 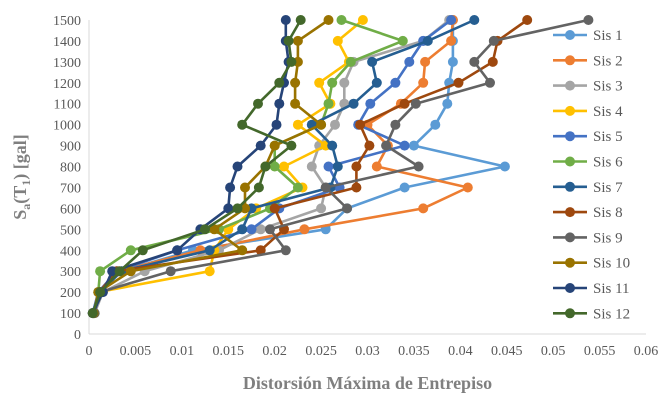 I want to click on x-tick-label: 0.05, so click(x=553, y=351).